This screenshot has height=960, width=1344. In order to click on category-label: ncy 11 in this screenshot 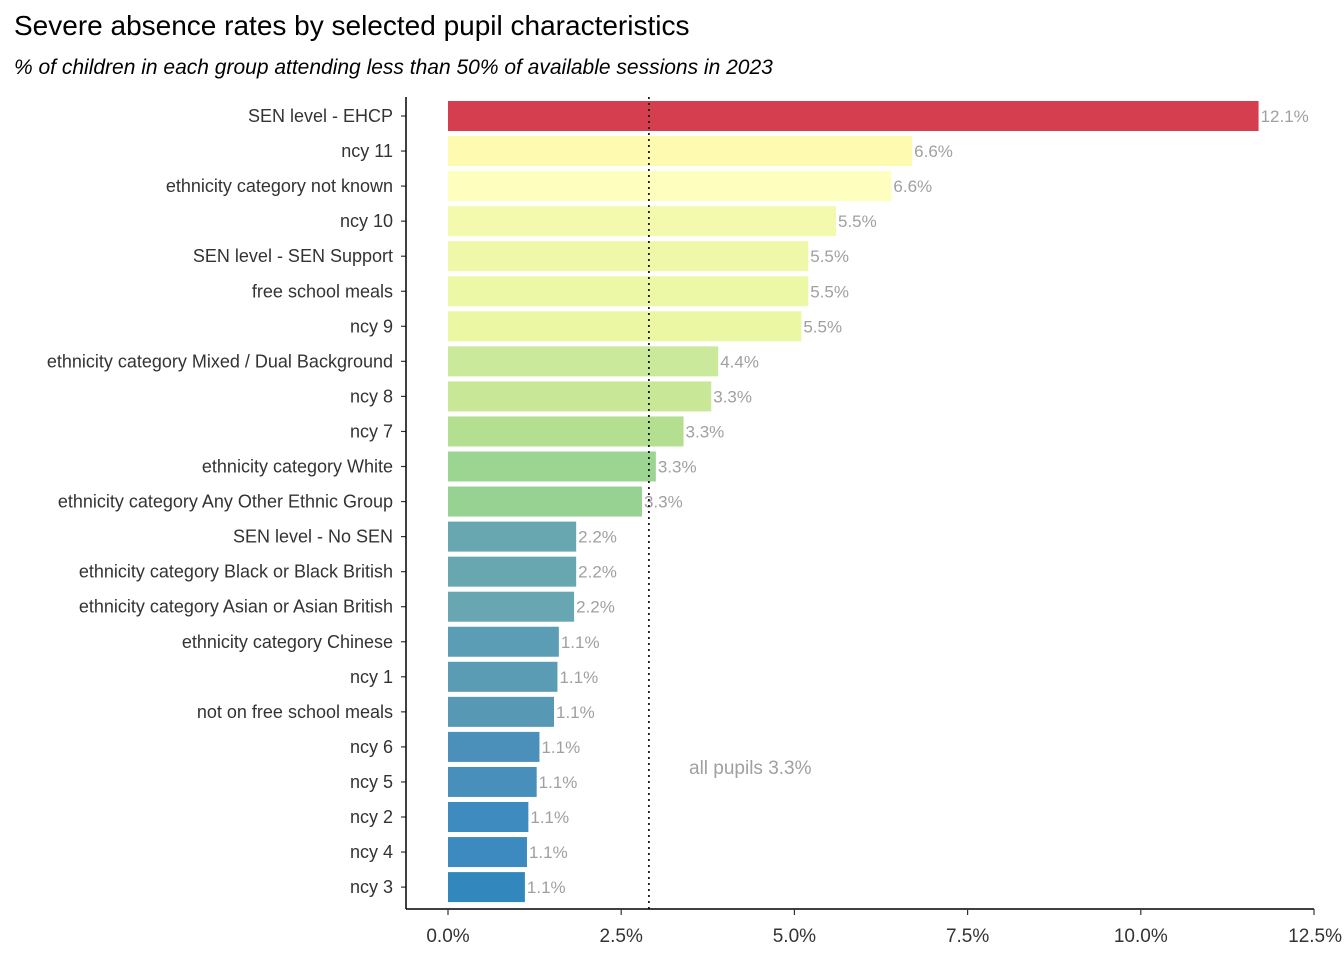, I will do `click(367, 151)`.